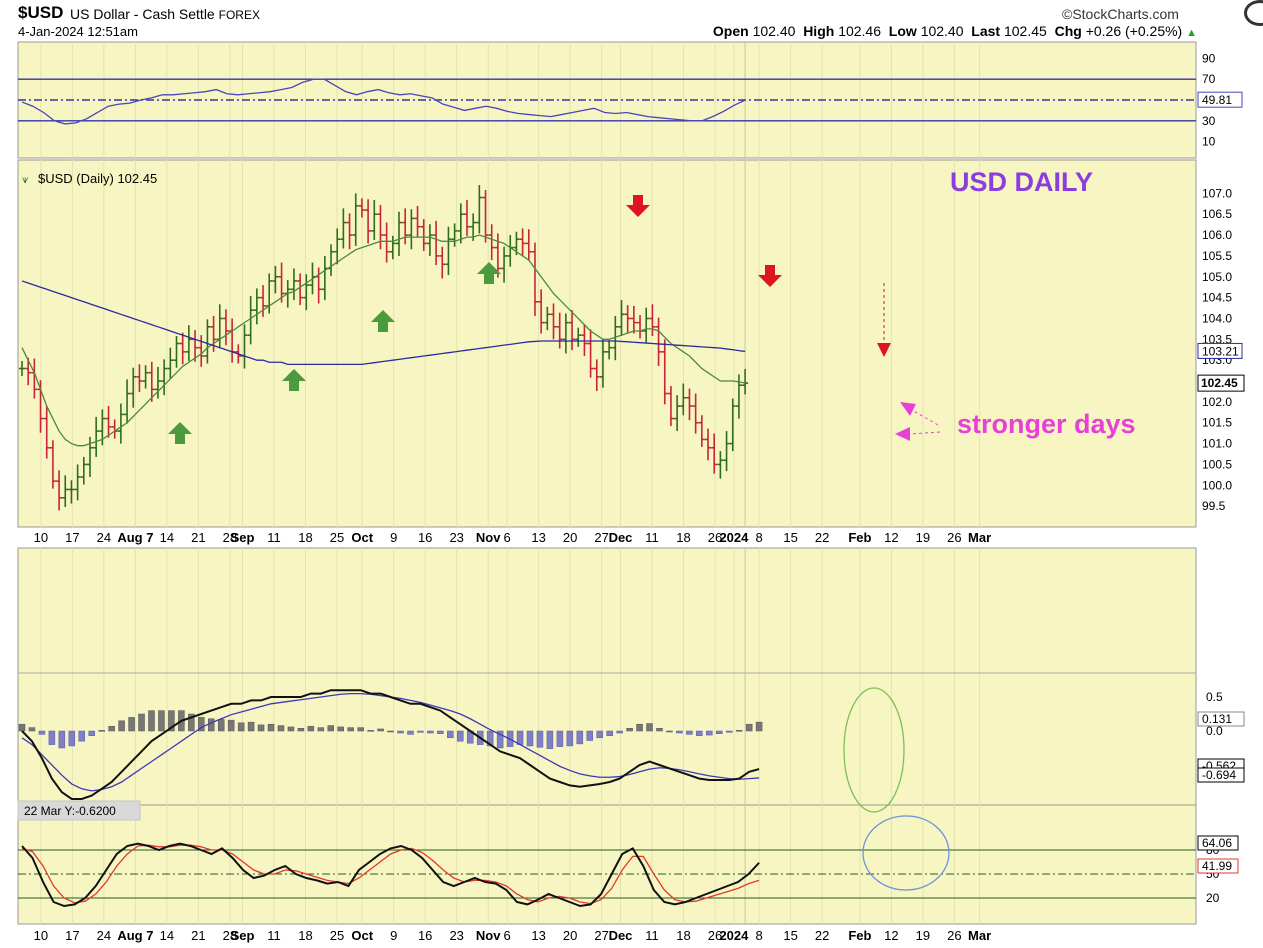  What do you see at coordinates (337, 537) in the screenshot?
I see `price-x-axis-label: 25` at bounding box center [337, 537].